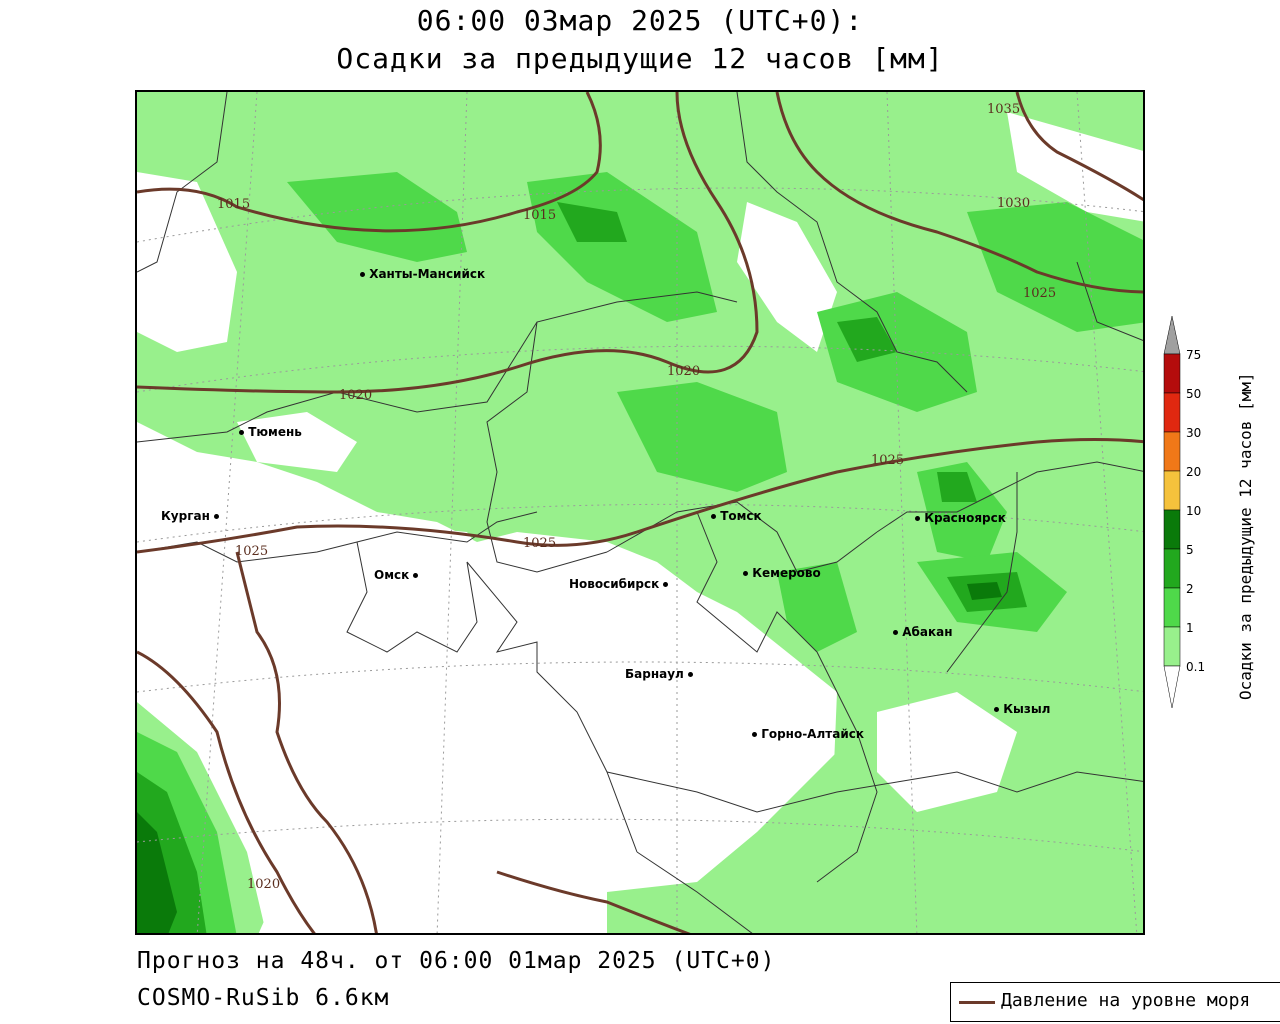 The width and height of the screenshot is (1280, 1024). I want to click on city-marker: Горно-Алтайск, so click(808, 734).